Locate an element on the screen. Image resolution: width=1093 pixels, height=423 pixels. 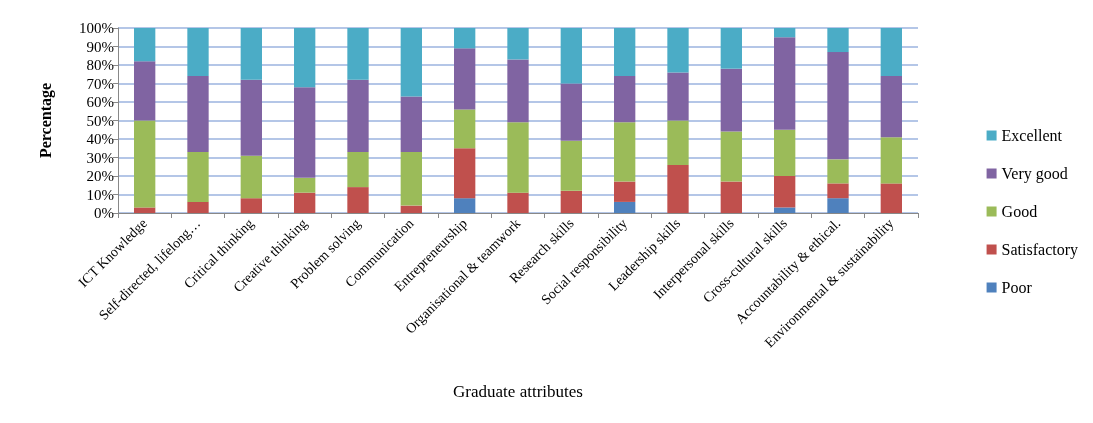
y-tick-label: 60% is located at coordinates (100, 102).